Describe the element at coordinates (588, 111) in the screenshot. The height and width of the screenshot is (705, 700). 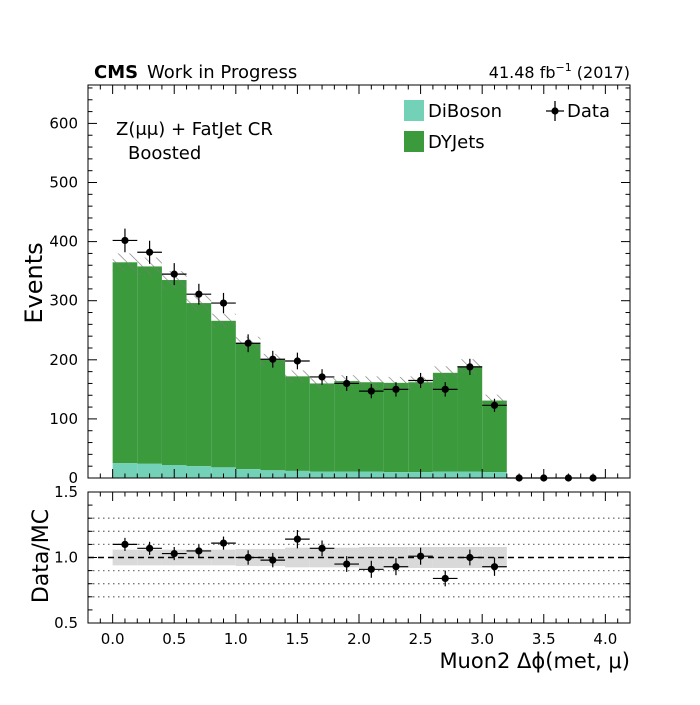
I see `legend-label-data: Data` at that location.